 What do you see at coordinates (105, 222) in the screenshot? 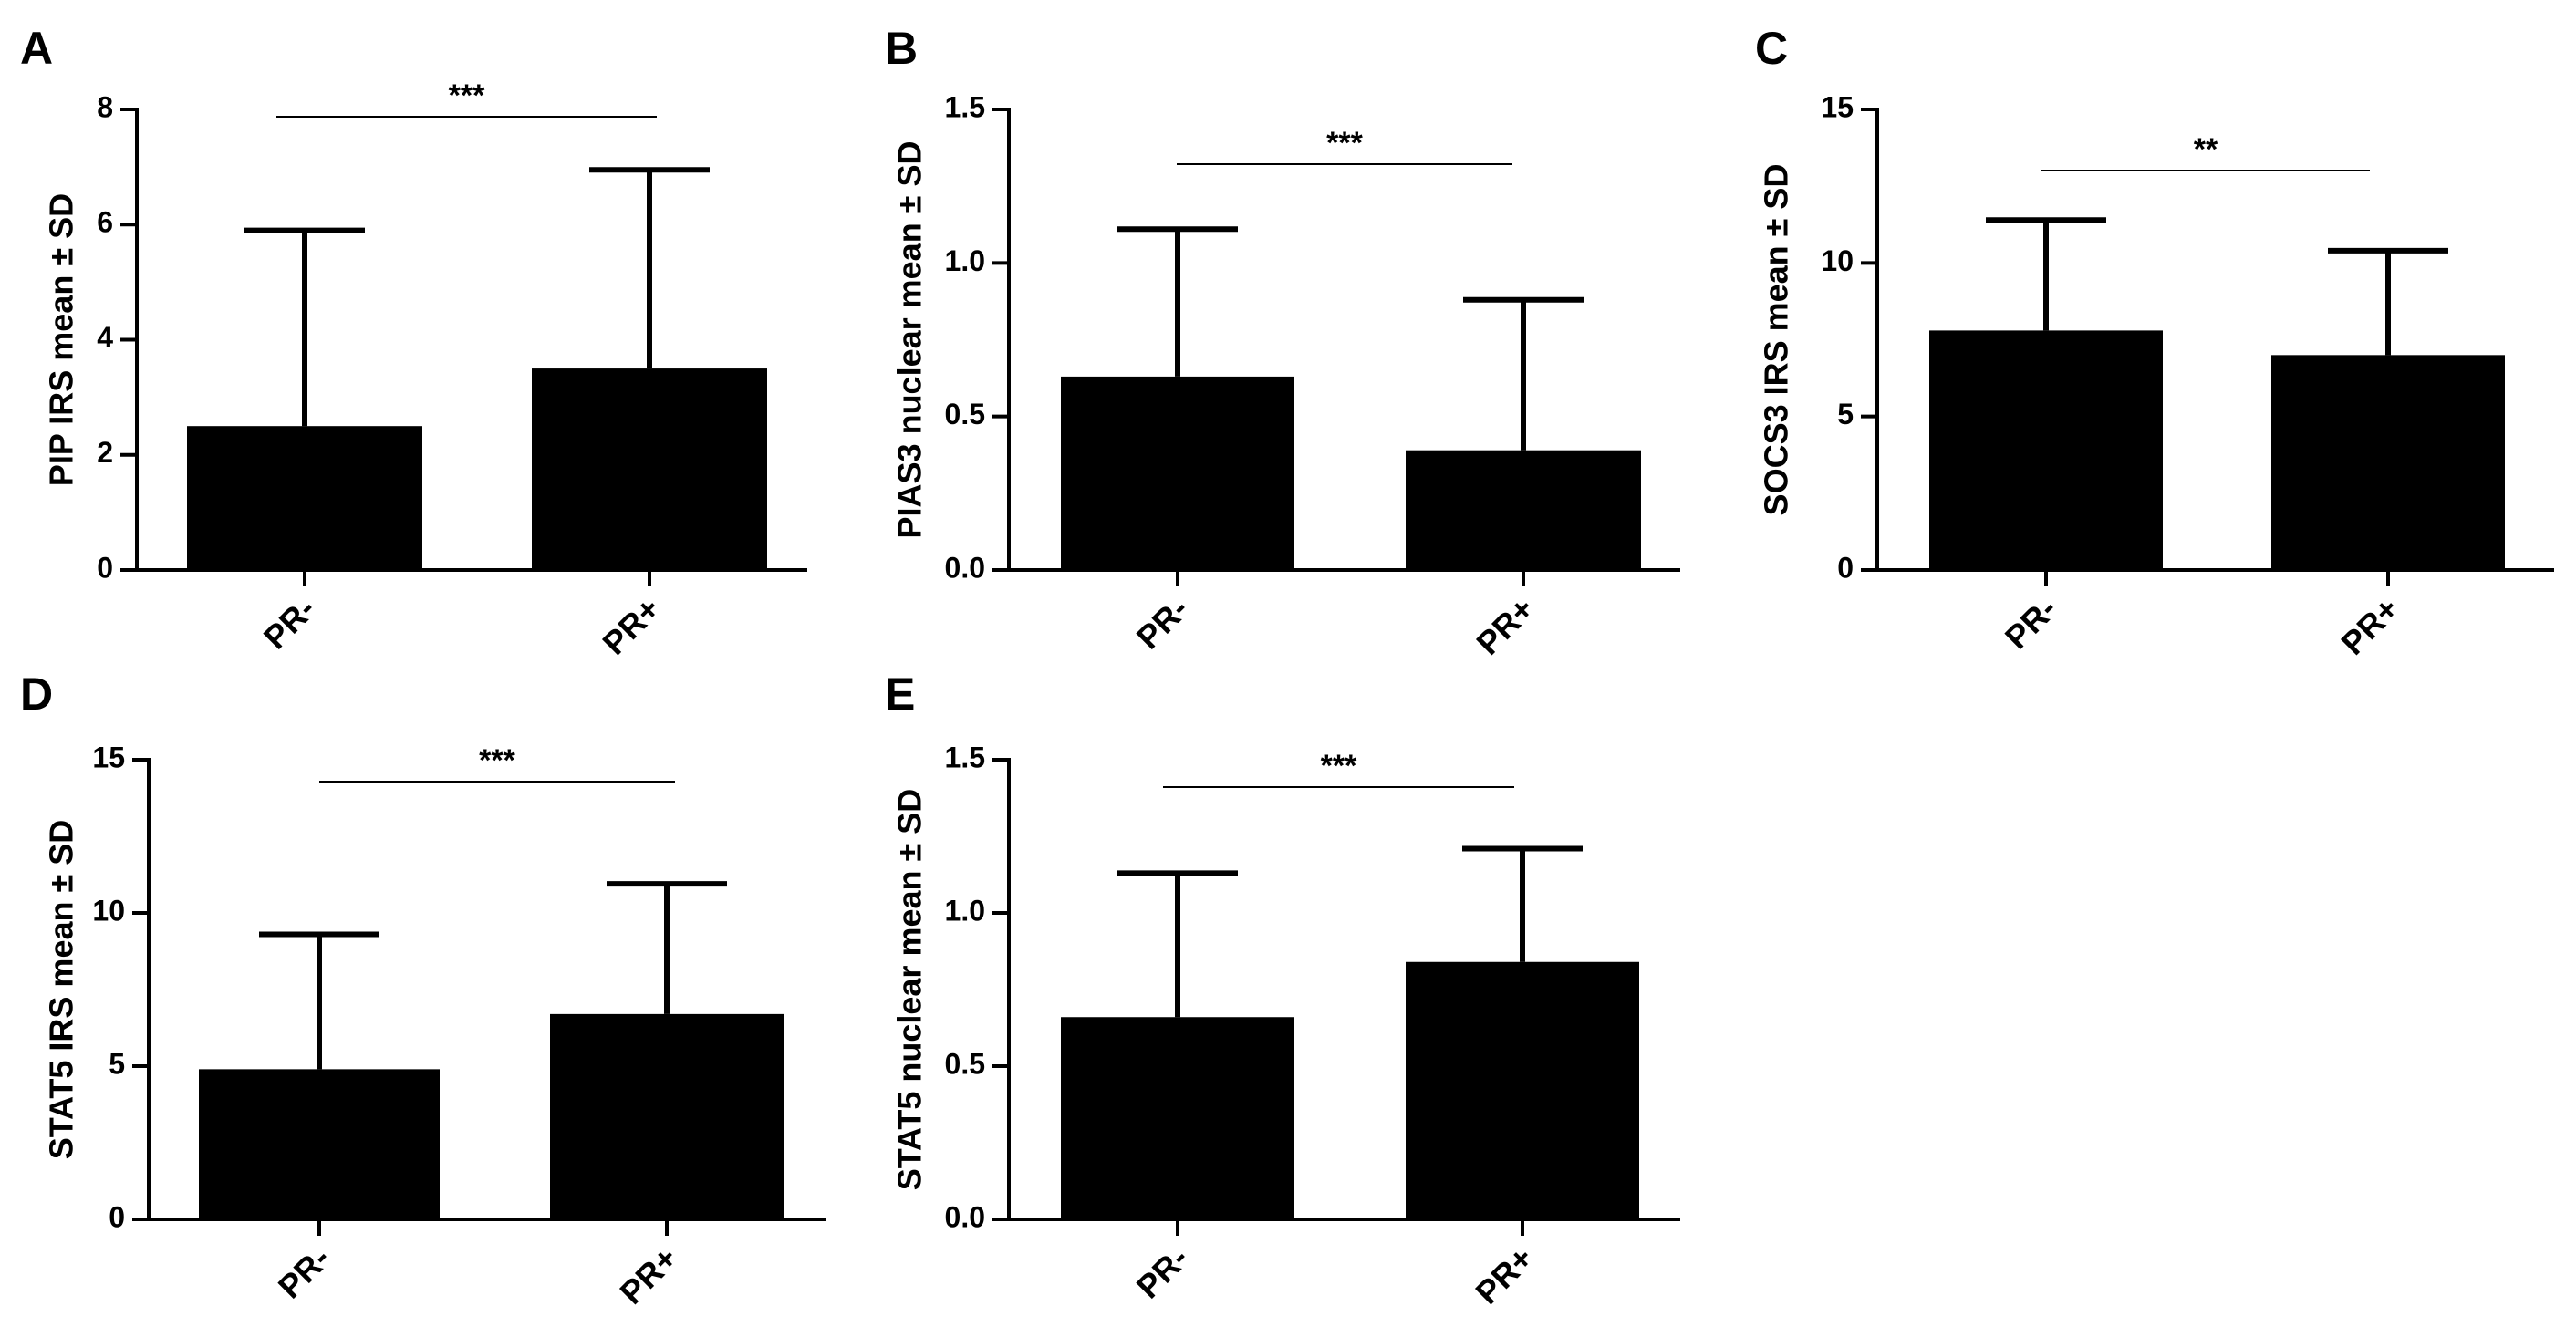
I see `y-tick-label: 6` at bounding box center [105, 222].